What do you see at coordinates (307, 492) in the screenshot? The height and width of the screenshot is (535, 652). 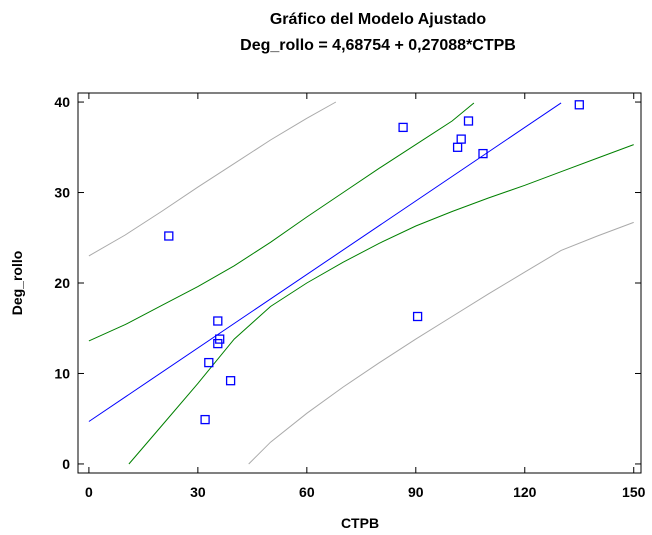 I see `x-tick-label: 60` at bounding box center [307, 492].